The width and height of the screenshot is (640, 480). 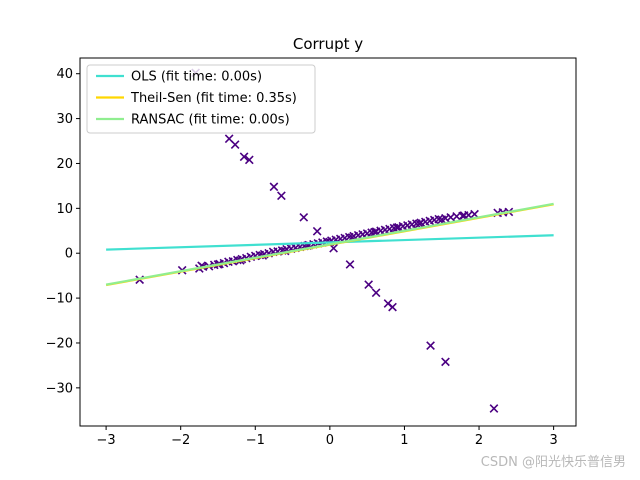 What do you see at coordinates (328, 44) in the screenshot?
I see `chart-title: Corrupt y` at bounding box center [328, 44].